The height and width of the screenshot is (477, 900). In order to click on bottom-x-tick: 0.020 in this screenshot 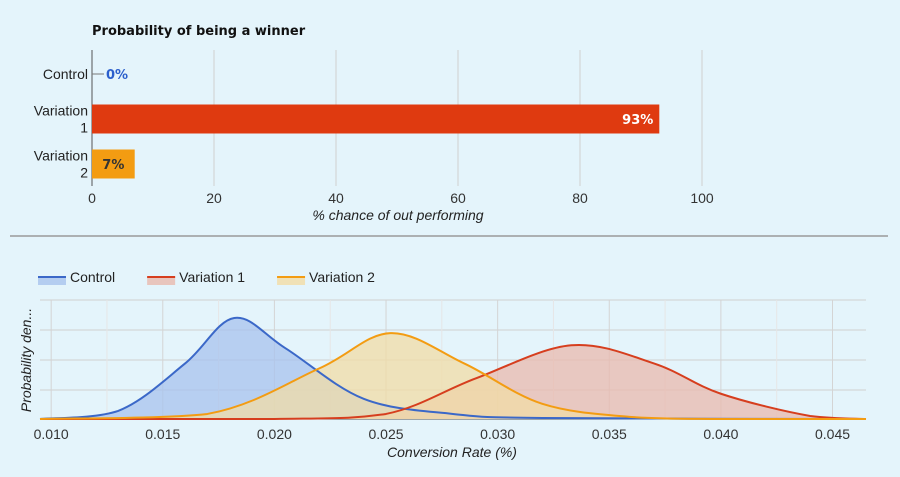, I will do `click(274, 434)`.